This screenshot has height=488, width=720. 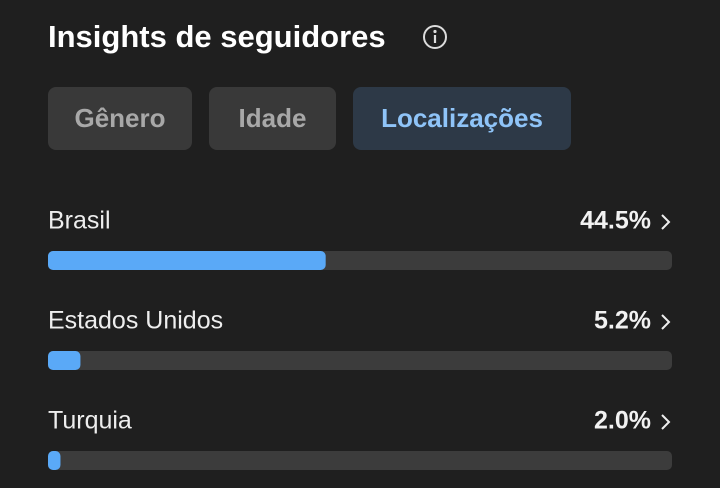 What do you see at coordinates (135, 321) in the screenshot?
I see `location-name: Estados Unidos` at bounding box center [135, 321].